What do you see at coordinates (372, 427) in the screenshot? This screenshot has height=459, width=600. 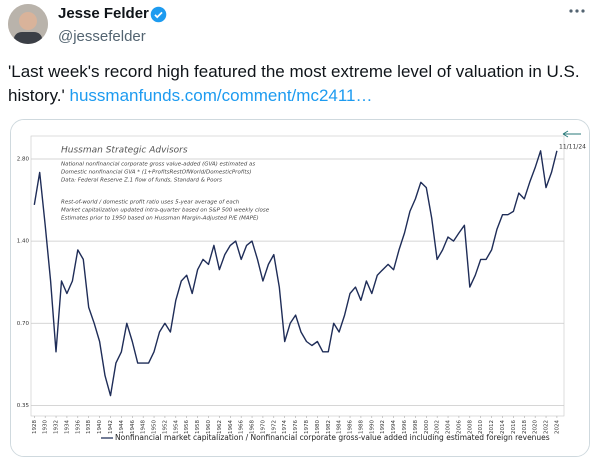 I see `x-tick-label: 1990` at bounding box center [372, 427].